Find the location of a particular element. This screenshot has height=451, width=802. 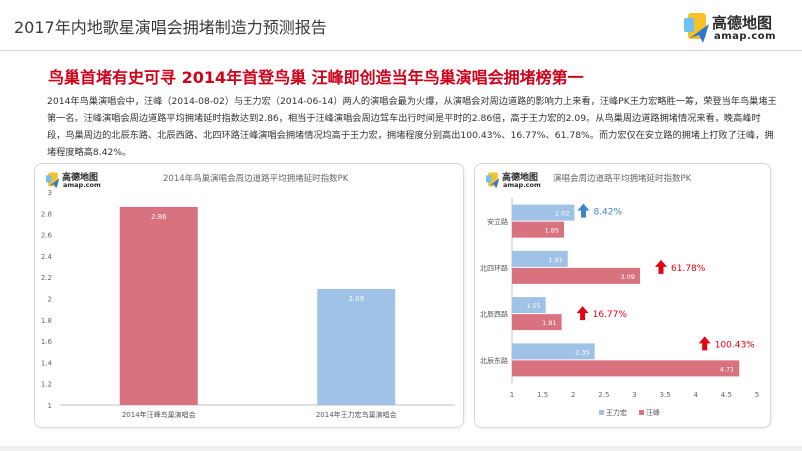

bar-value-label: 2.09 is located at coordinates (356, 299).